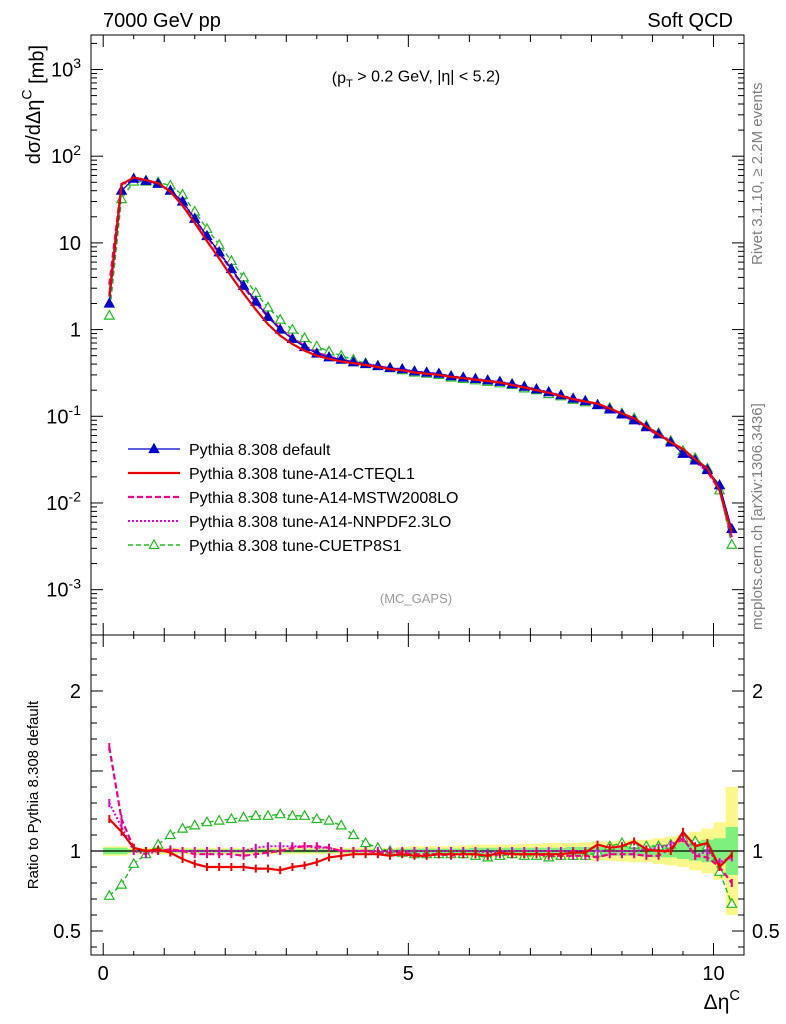 The height and width of the screenshot is (1024, 786). I want to click on y-axis-label-ratio: Ratio to Pythia 8.308 default, so click(33, 794).